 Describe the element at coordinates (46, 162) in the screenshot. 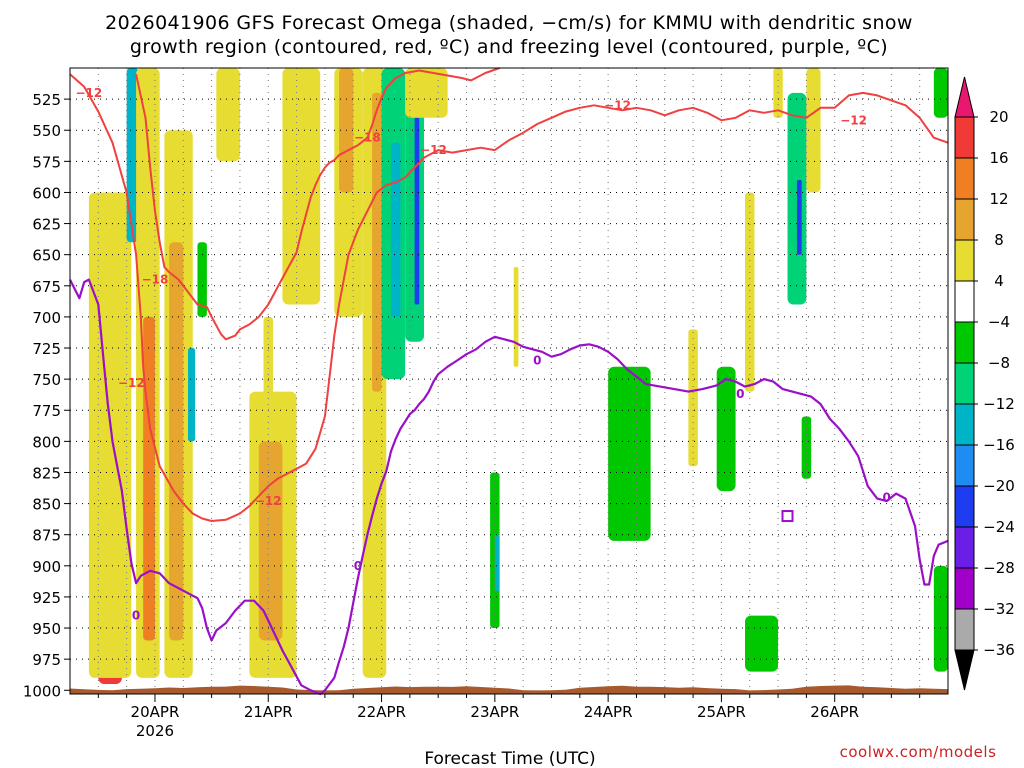

I see `y-tick-label: 575` at that location.